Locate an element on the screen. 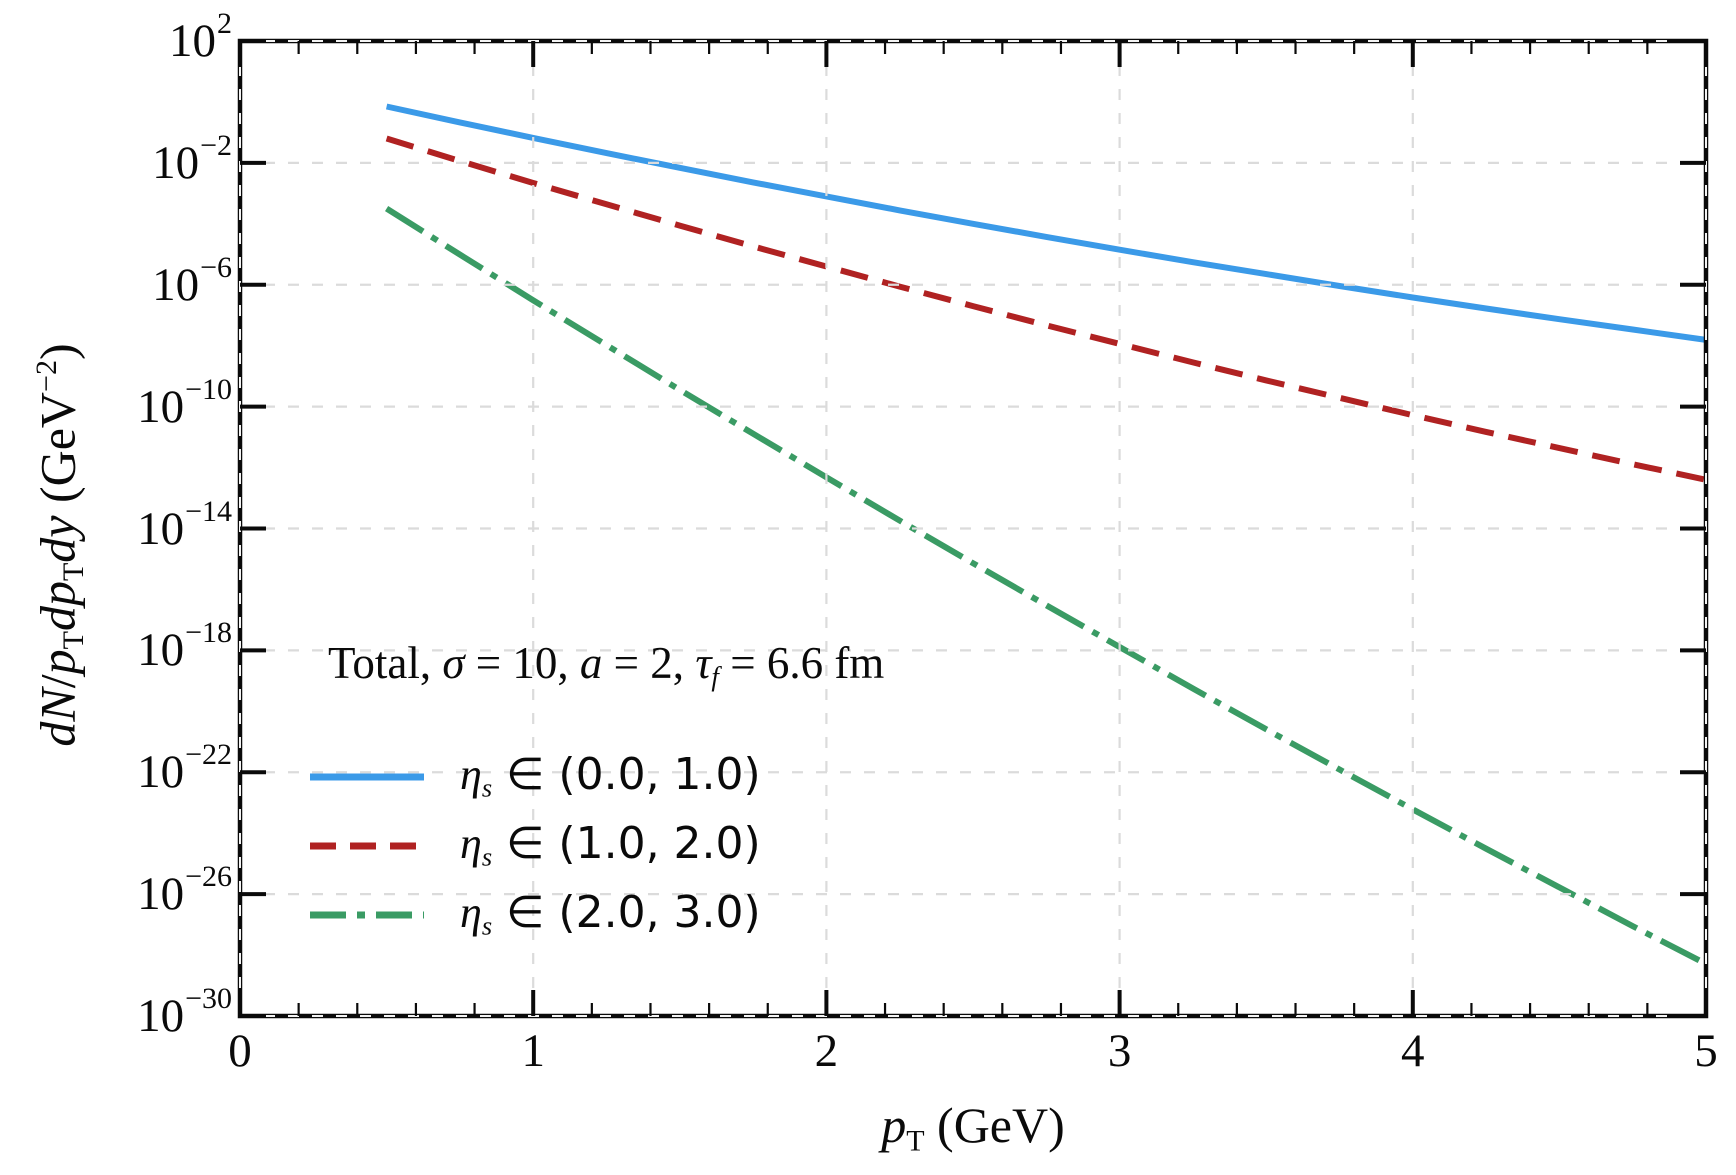  y-tick-label: 10 −10 is located at coordinates (131, 407).